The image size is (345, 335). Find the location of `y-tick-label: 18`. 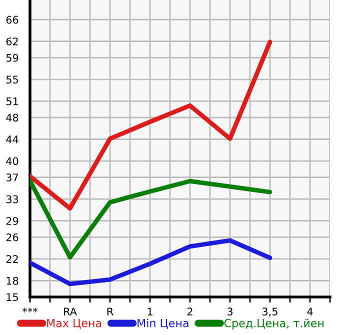

y-tick-label: 18 is located at coordinates (12, 280).